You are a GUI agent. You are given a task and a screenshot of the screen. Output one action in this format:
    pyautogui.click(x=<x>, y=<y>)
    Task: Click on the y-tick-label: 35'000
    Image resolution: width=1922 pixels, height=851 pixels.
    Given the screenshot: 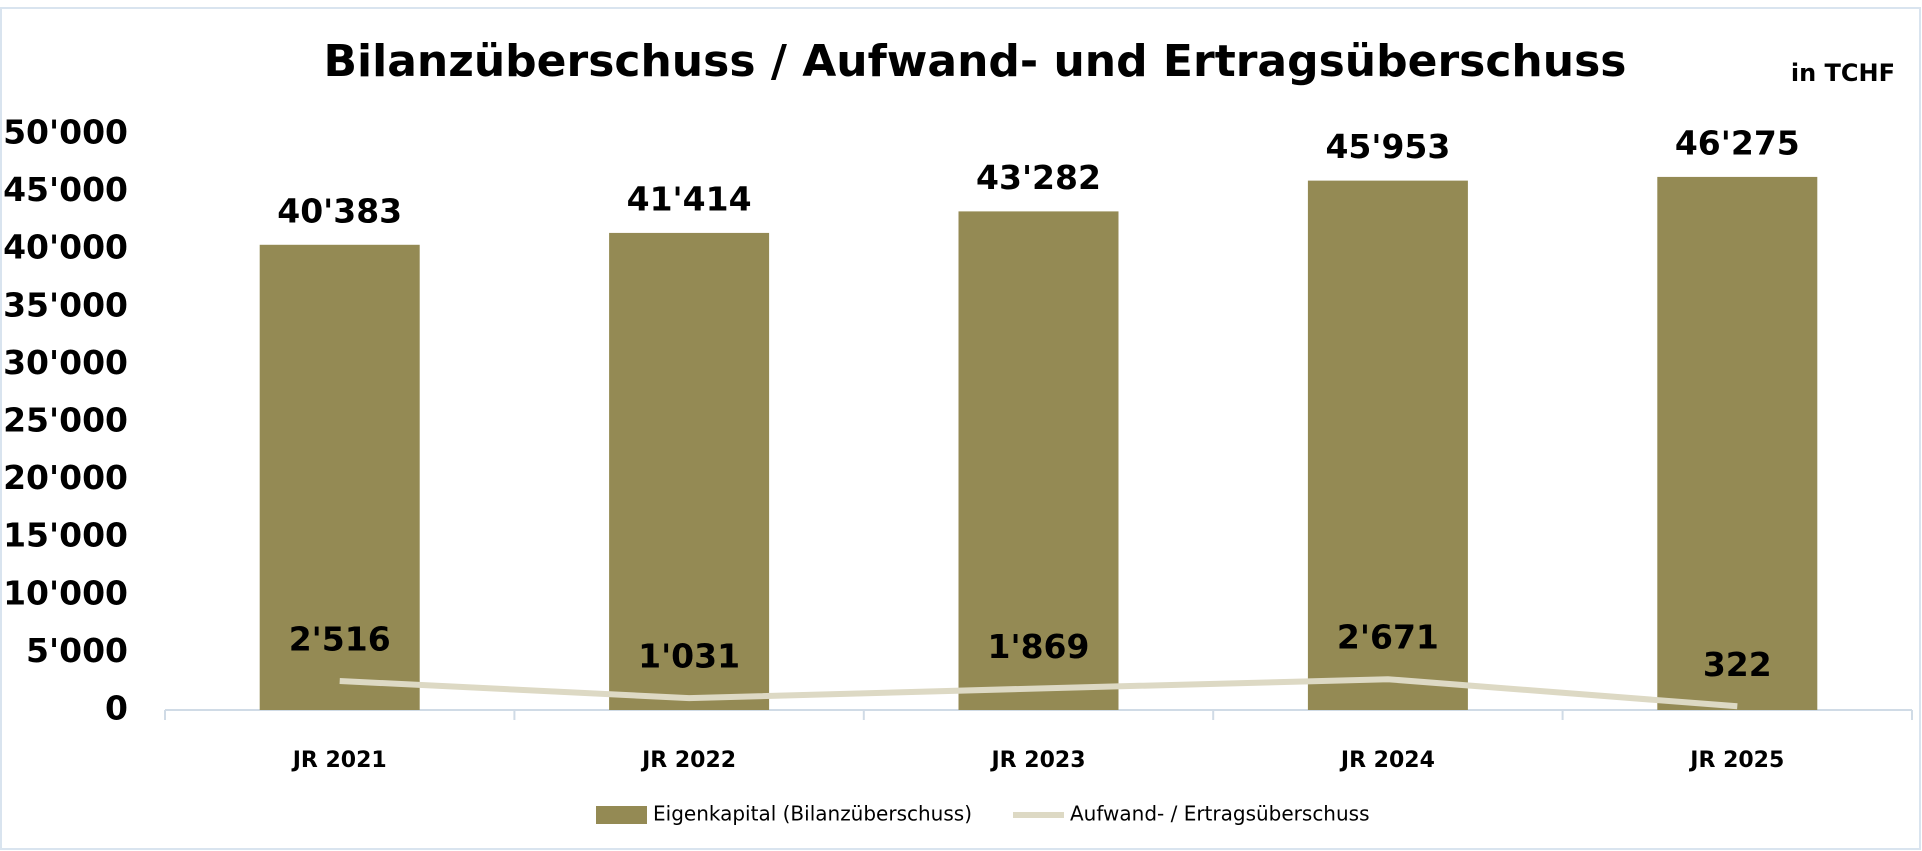 What is the action you would take?
    pyautogui.click(x=65, y=304)
    